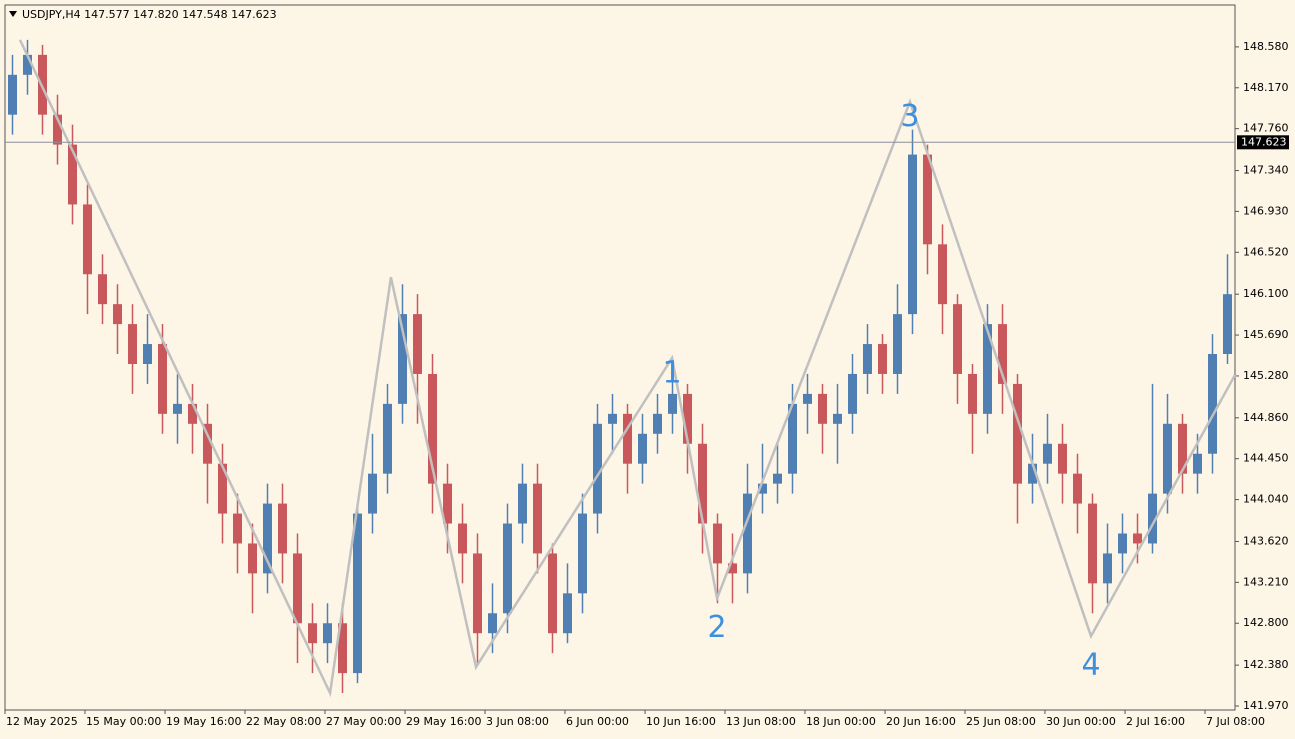 The image size is (1295, 739). Describe the element at coordinates (13, 14) in the screenshot. I see `menu-arrow` at that location.